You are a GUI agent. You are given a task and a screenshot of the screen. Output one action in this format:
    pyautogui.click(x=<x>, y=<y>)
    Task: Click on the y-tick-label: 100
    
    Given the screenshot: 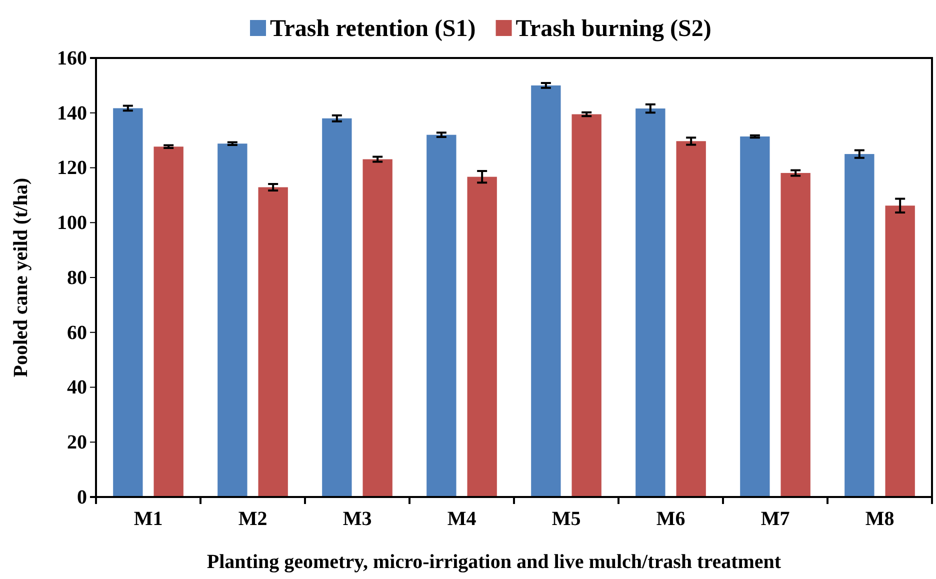 What is the action you would take?
    pyautogui.click(x=72, y=223)
    